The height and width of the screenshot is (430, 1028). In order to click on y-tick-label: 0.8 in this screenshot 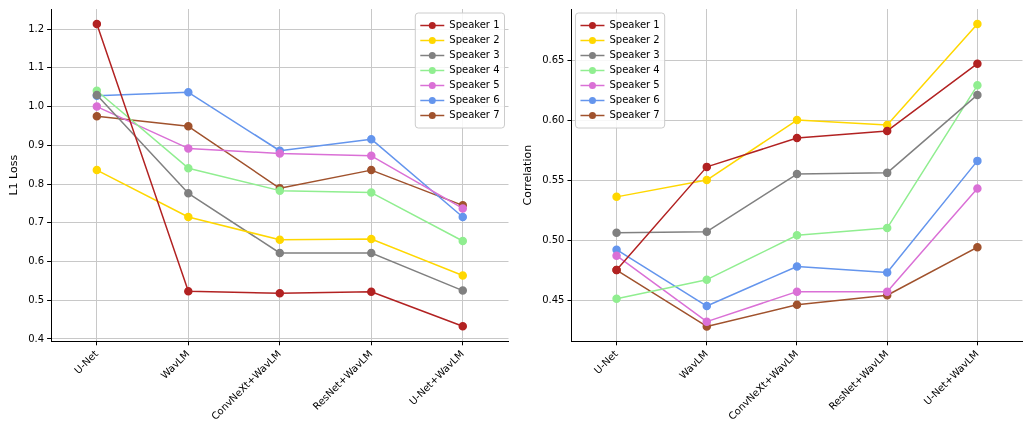, I will do `click(36, 183)`.